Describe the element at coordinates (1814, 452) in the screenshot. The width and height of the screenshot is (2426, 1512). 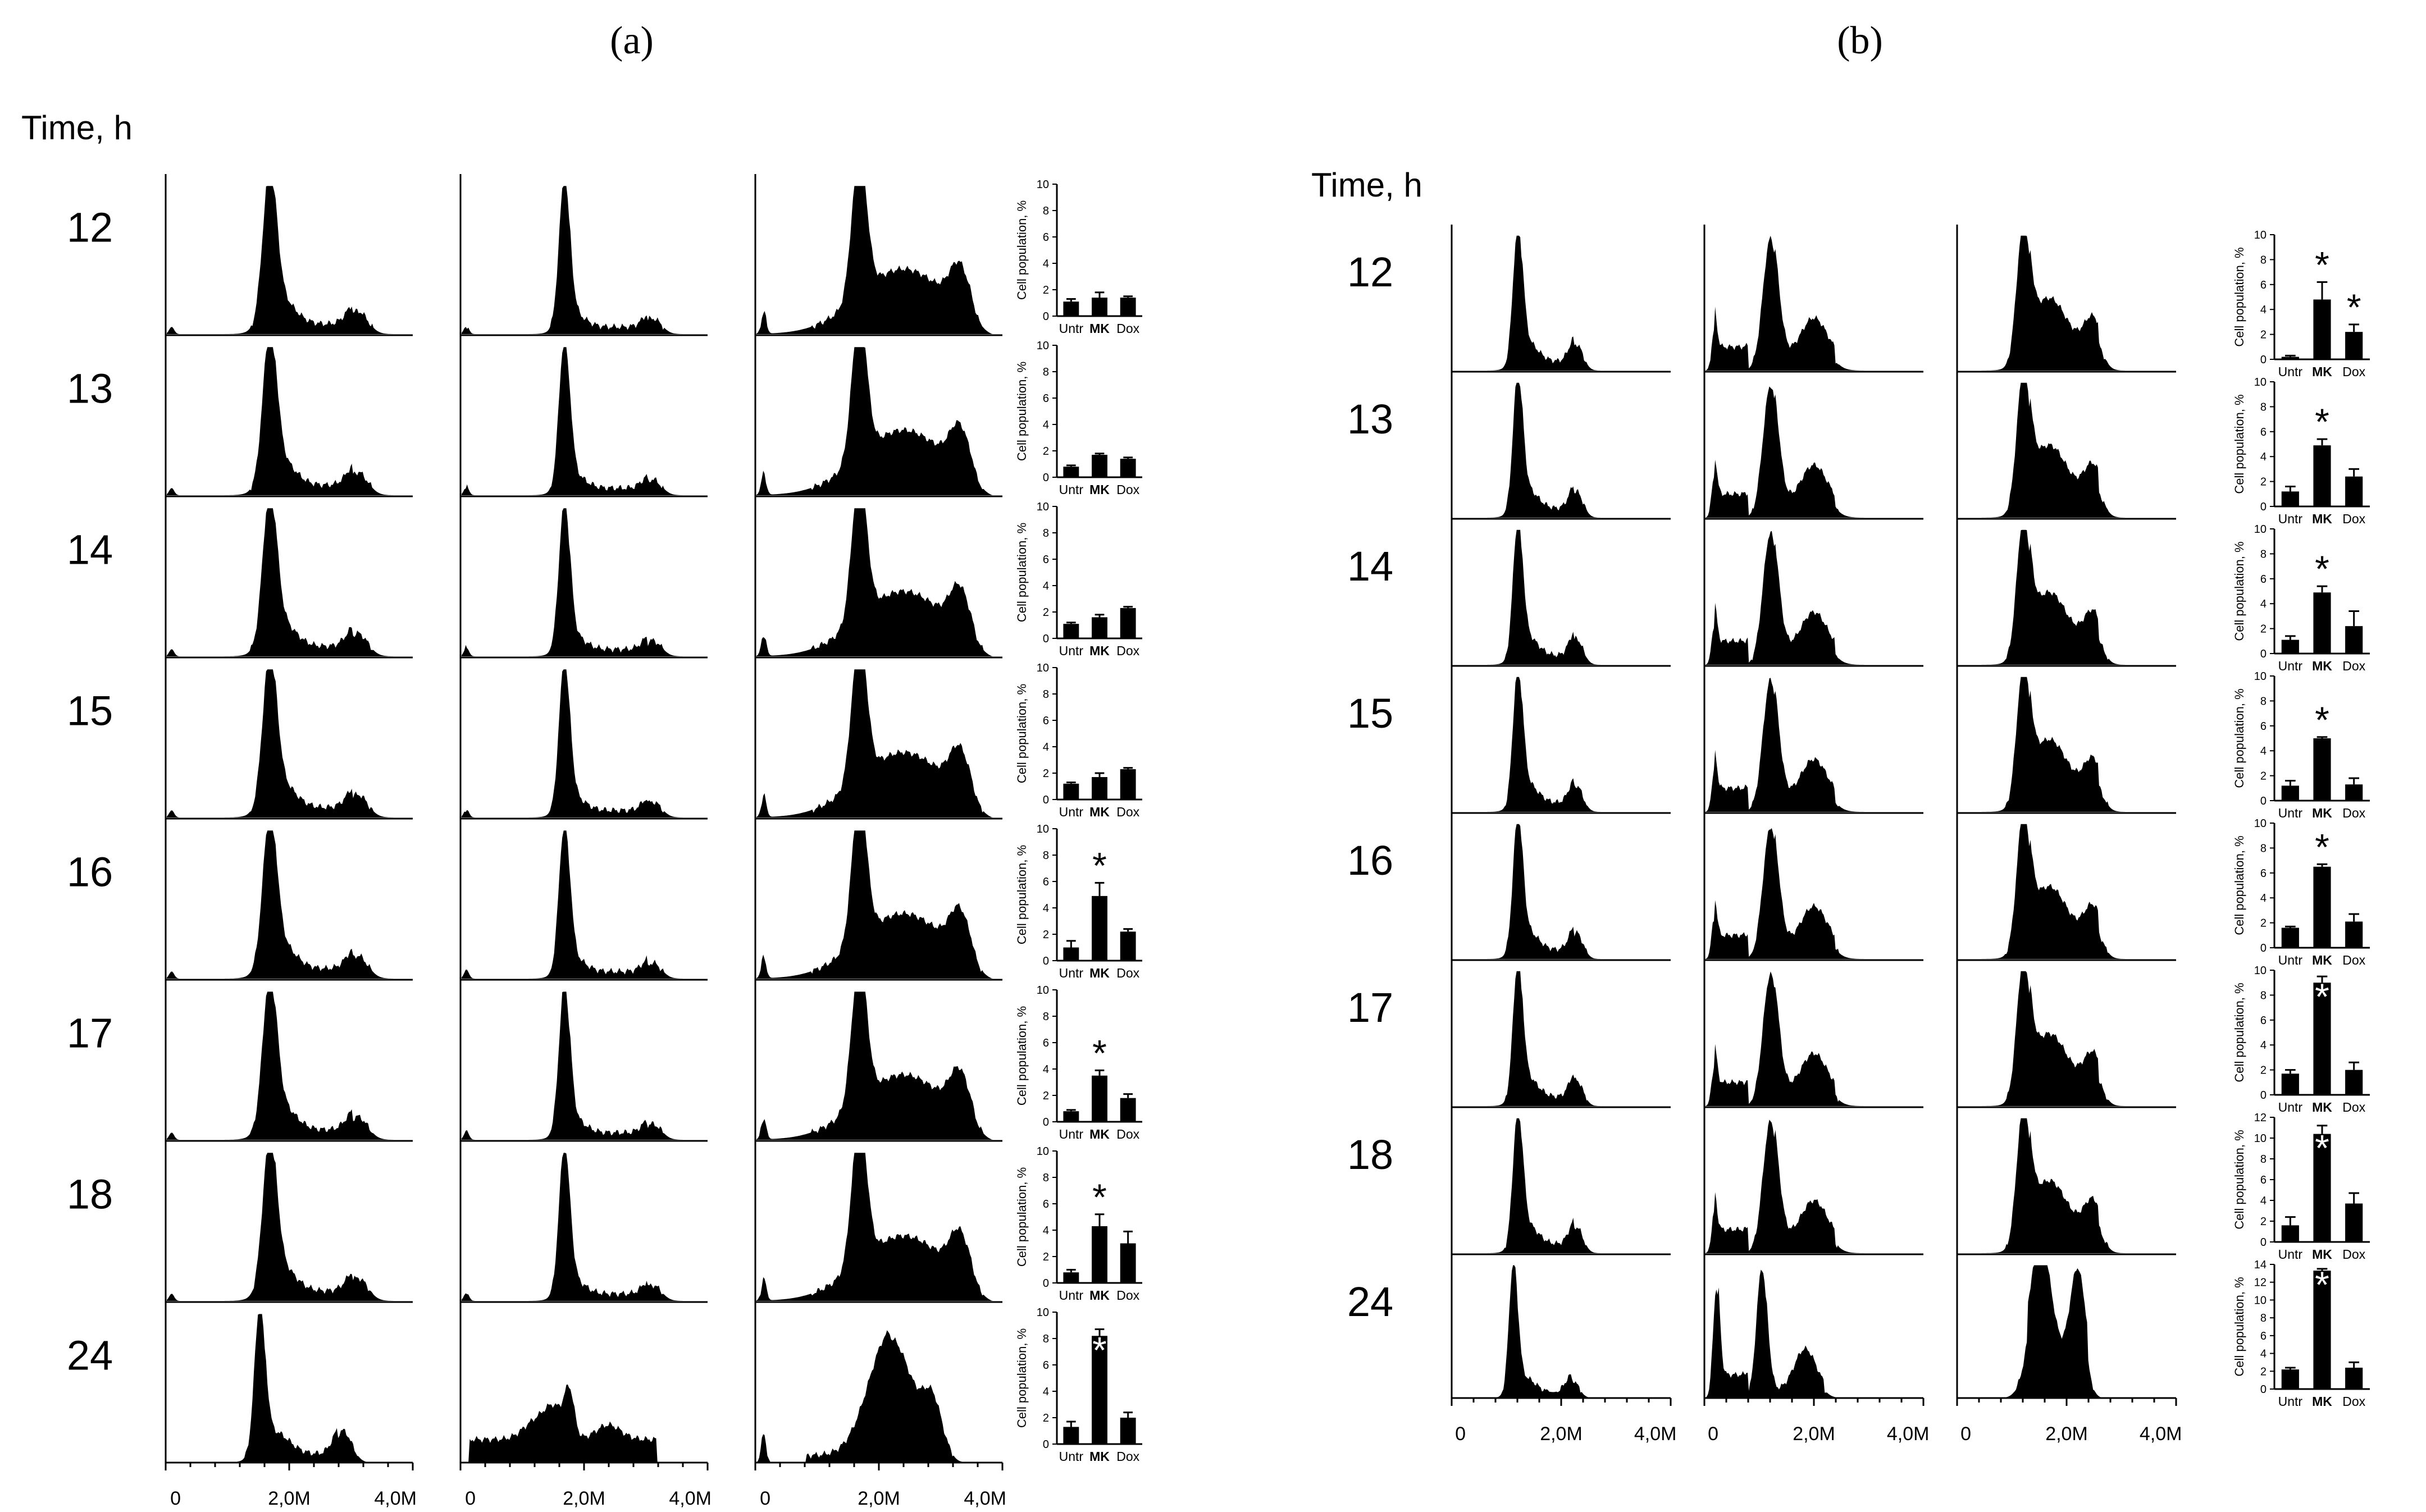
I see `histogram-r13-c2` at that location.